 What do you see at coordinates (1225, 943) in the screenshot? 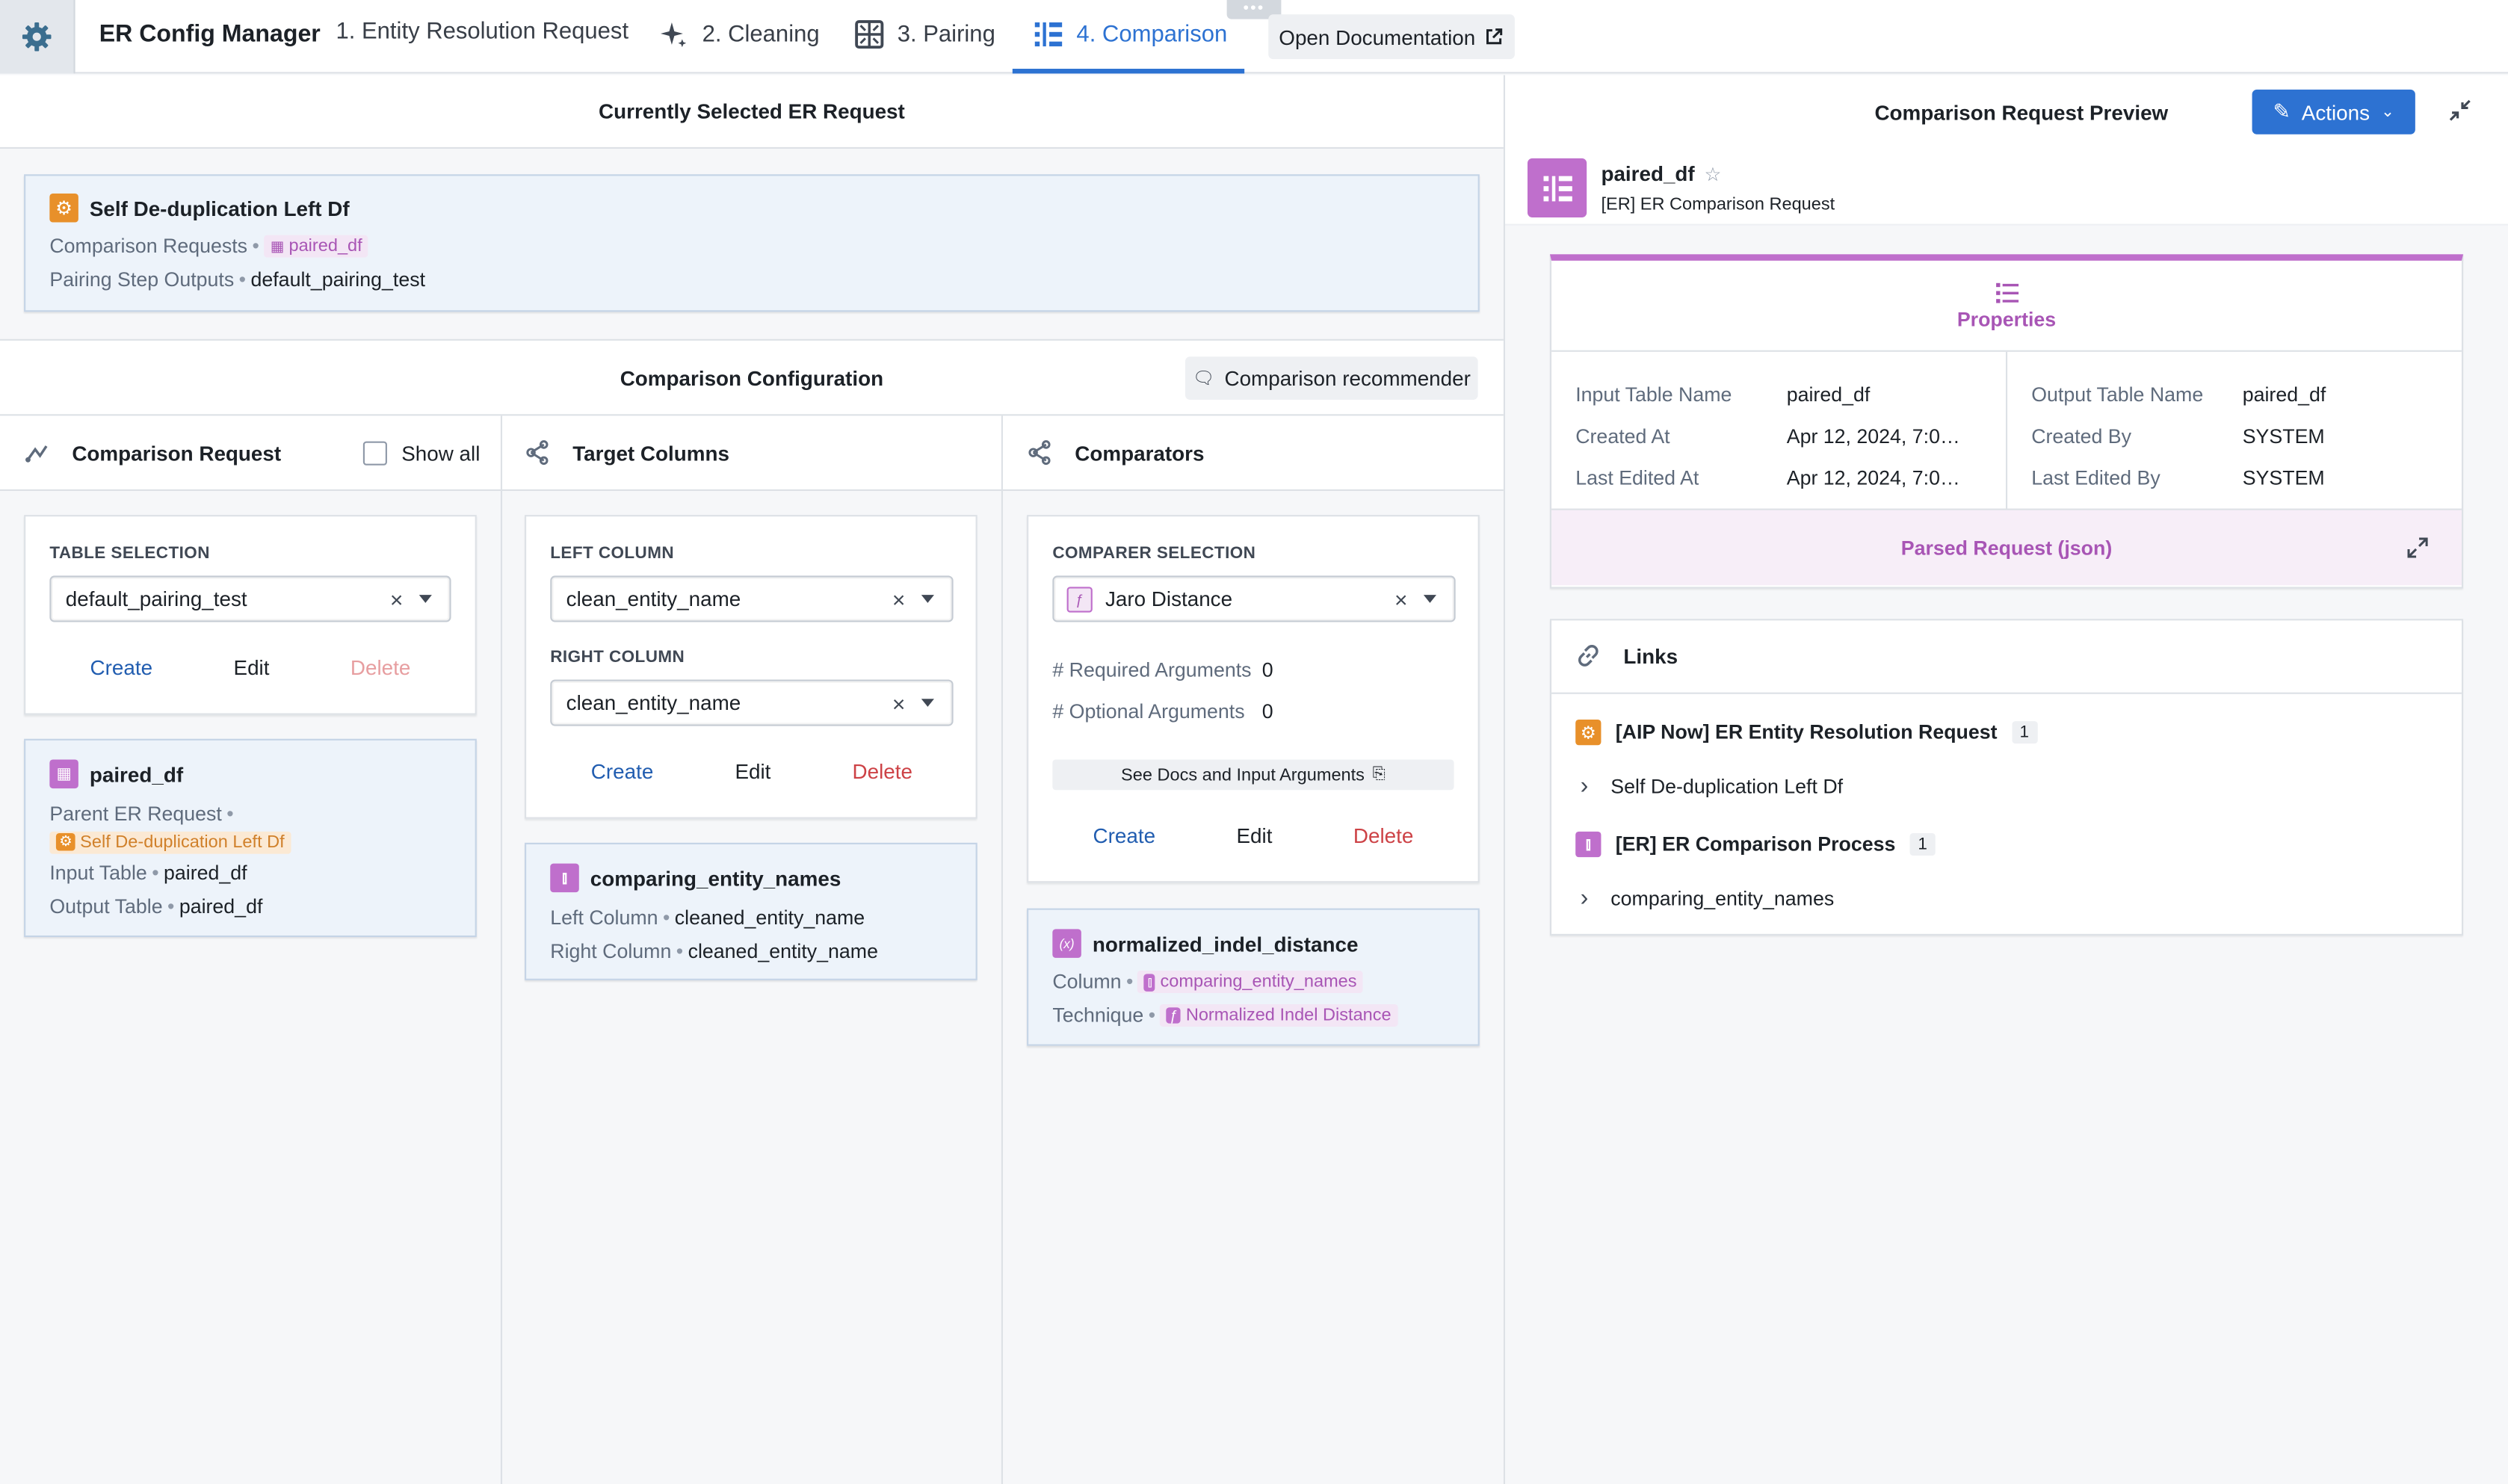
I see `item-title: normalized_indel_distance` at bounding box center [1225, 943].